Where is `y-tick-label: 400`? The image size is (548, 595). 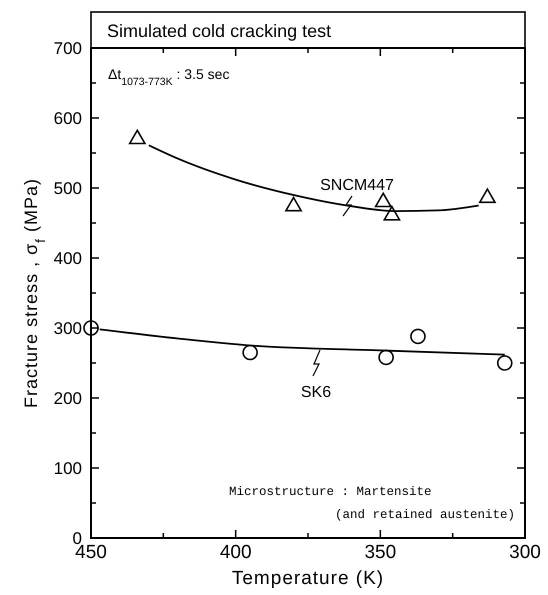
y-tick-label: 400 is located at coordinates (68, 258).